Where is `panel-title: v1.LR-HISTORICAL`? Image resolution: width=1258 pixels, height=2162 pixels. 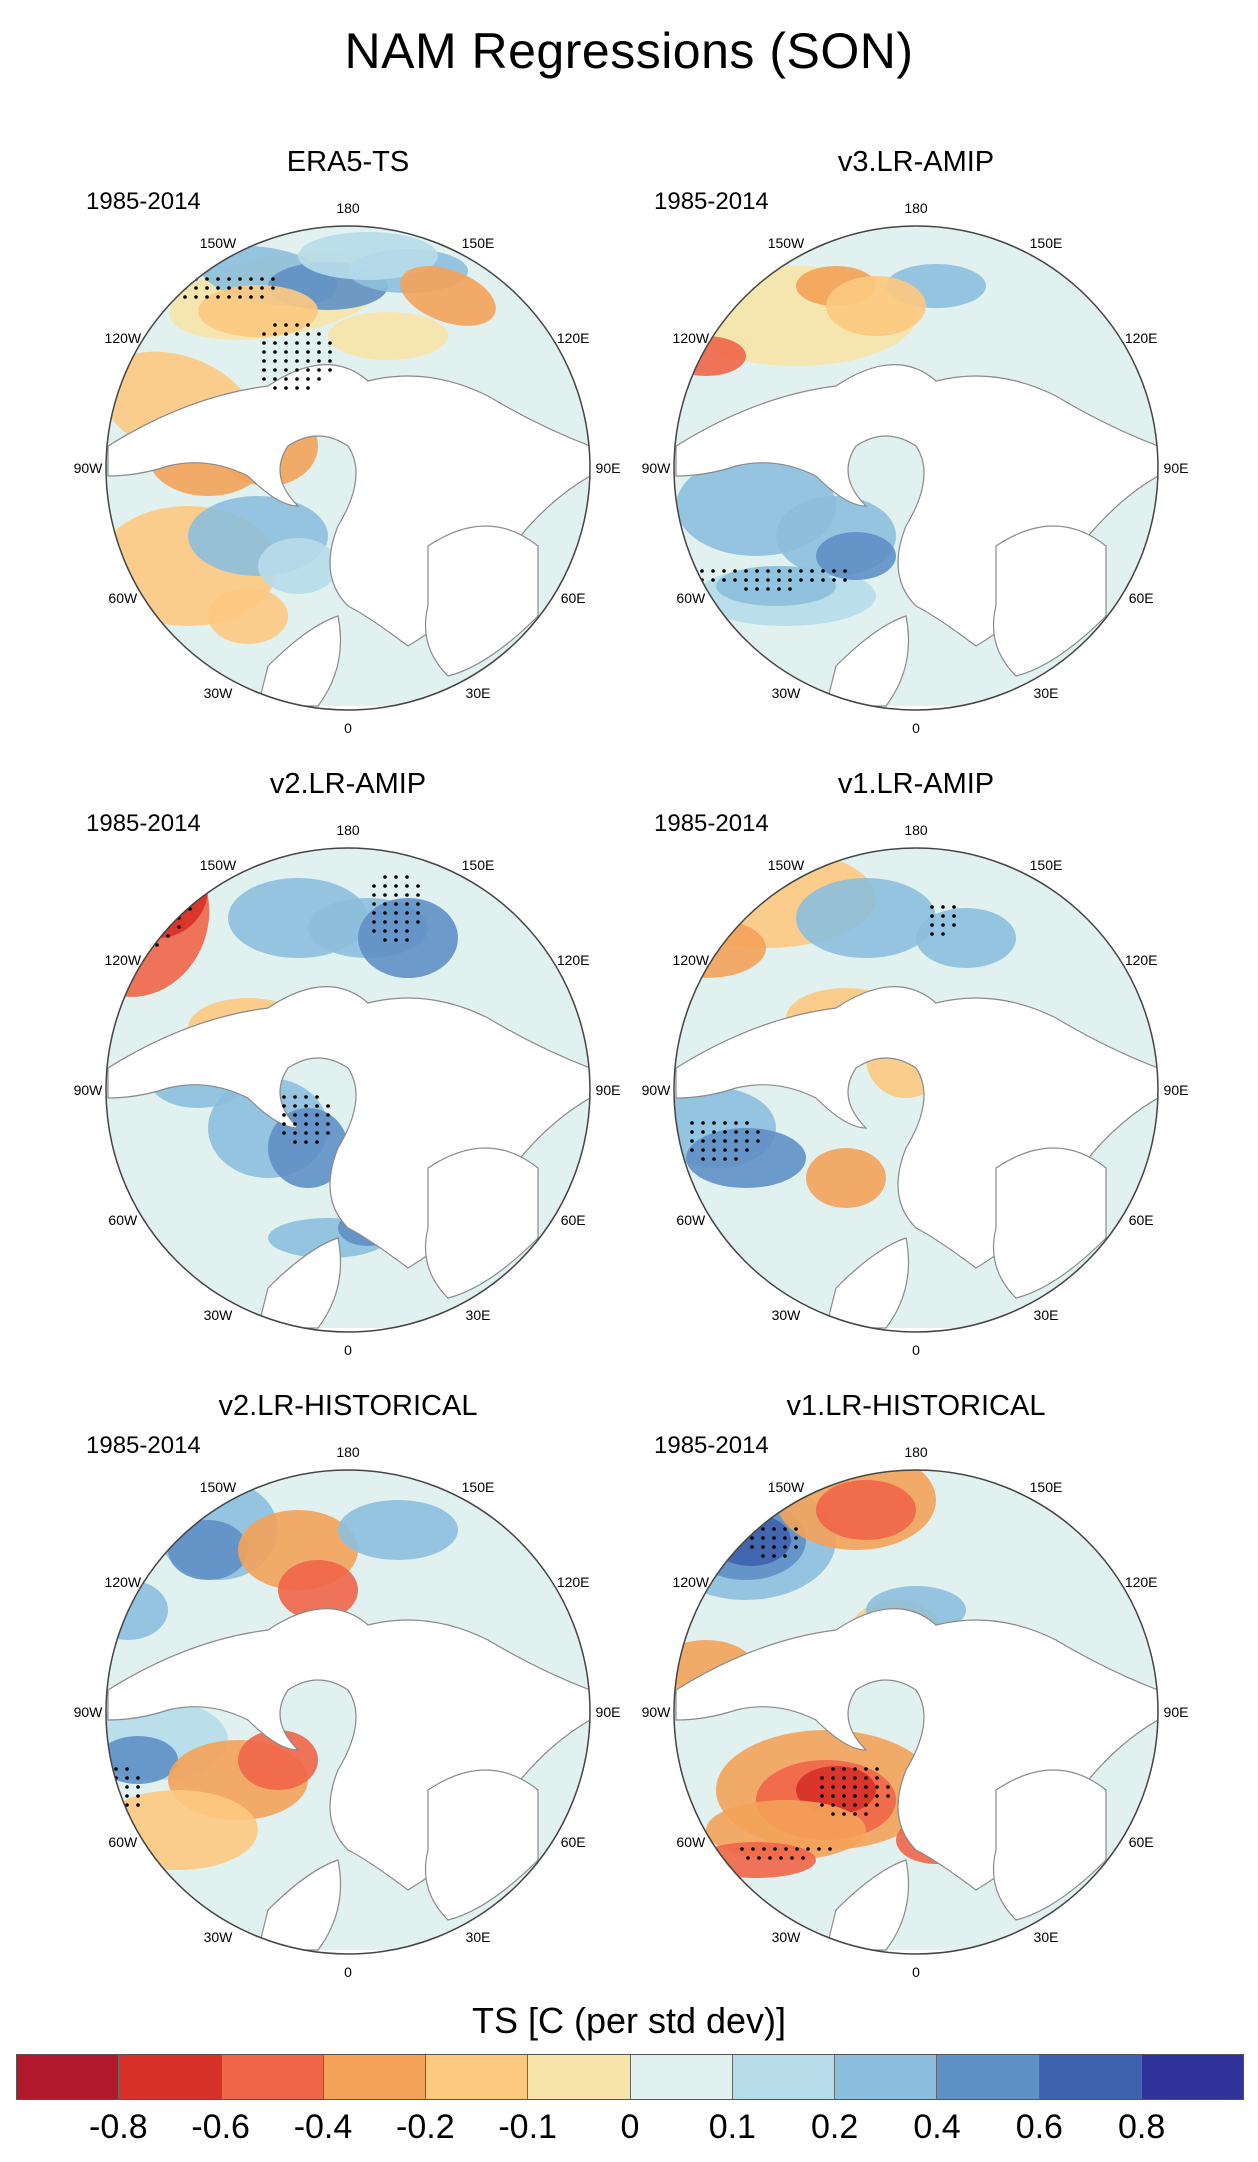 panel-title: v1.LR-HISTORICAL is located at coordinates (916, 1406).